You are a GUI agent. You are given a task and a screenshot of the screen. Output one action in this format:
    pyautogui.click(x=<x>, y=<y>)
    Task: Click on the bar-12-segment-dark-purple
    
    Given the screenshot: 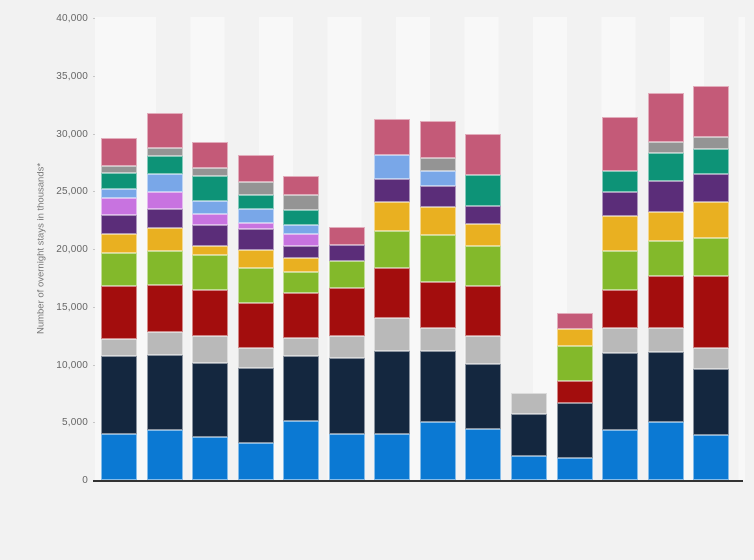 What is the action you would take?
    pyautogui.click(x=620, y=204)
    